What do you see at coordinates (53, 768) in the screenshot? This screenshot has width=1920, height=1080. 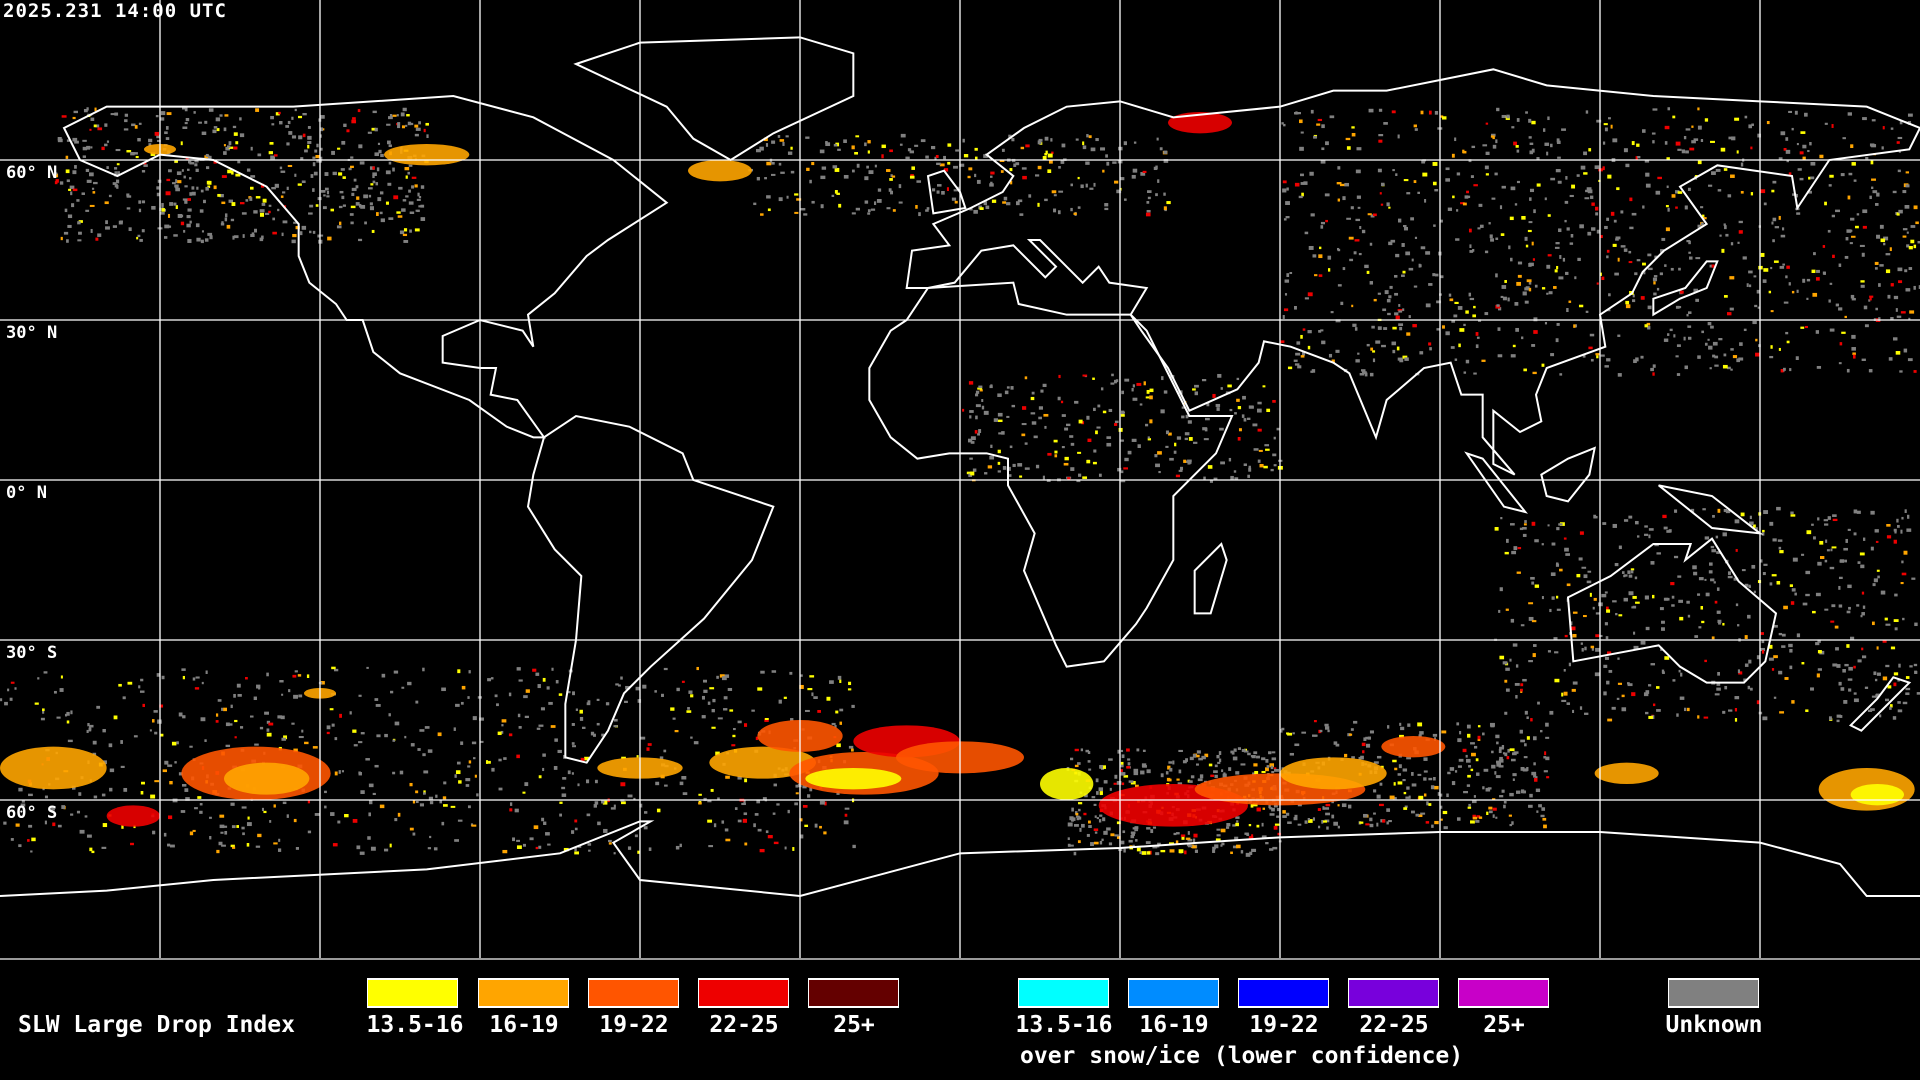 I see `large-drop-patch` at bounding box center [53, 768].